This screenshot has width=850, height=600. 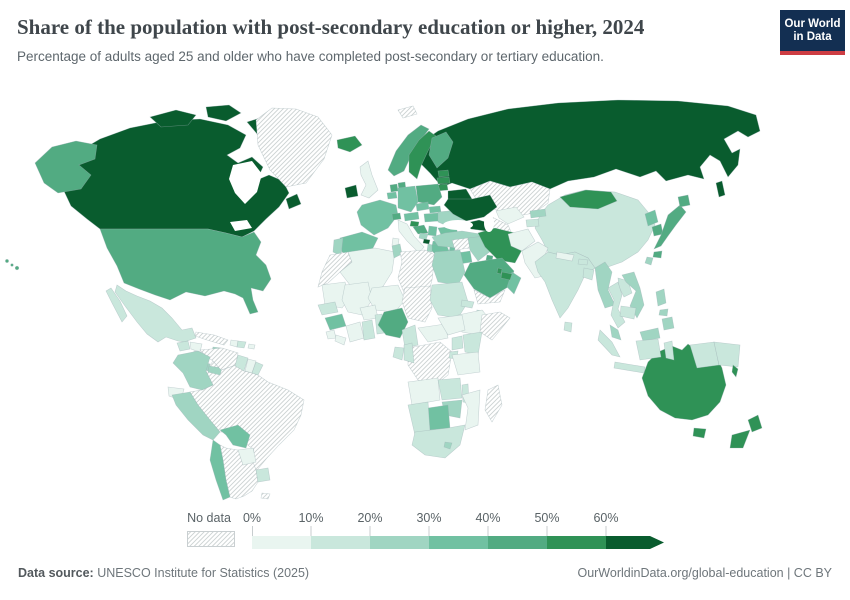 What do you see at coordinates (220, 470) in the screenshot?
I see `country-chile` at bounding box center [220, 470].